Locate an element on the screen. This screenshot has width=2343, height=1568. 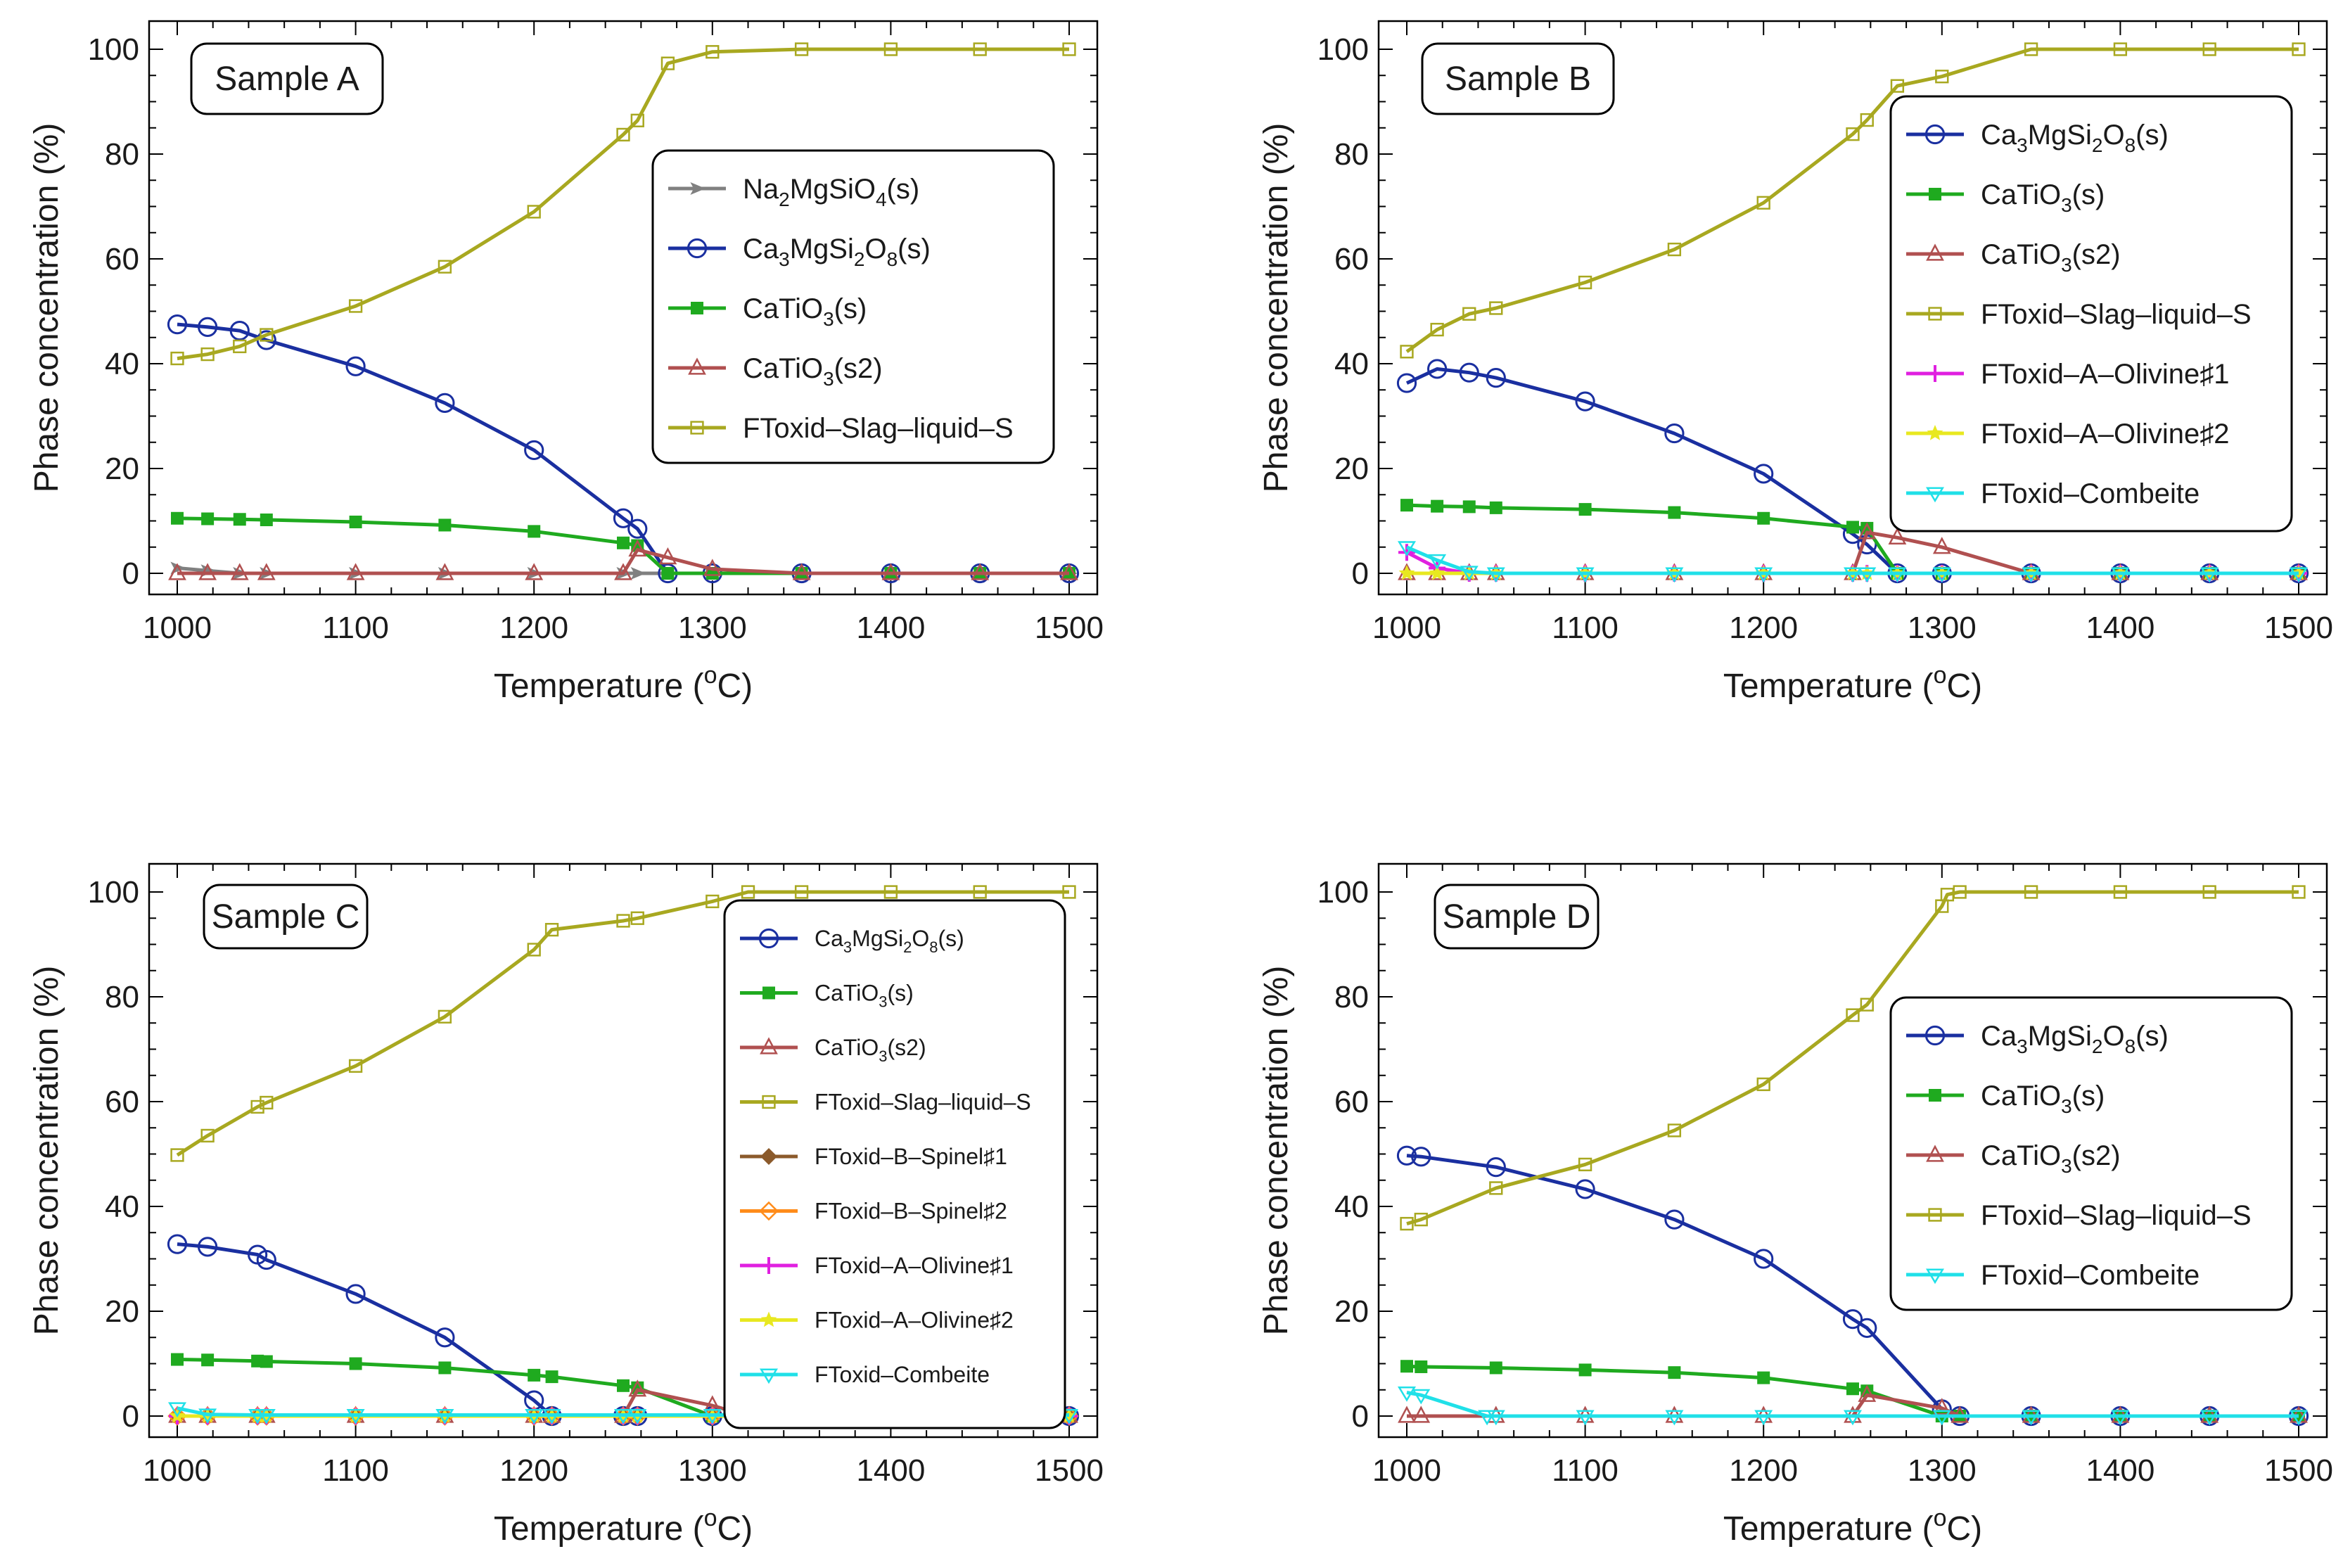
x-tick-label: 1000 is located at coordinates (1406, 1470).